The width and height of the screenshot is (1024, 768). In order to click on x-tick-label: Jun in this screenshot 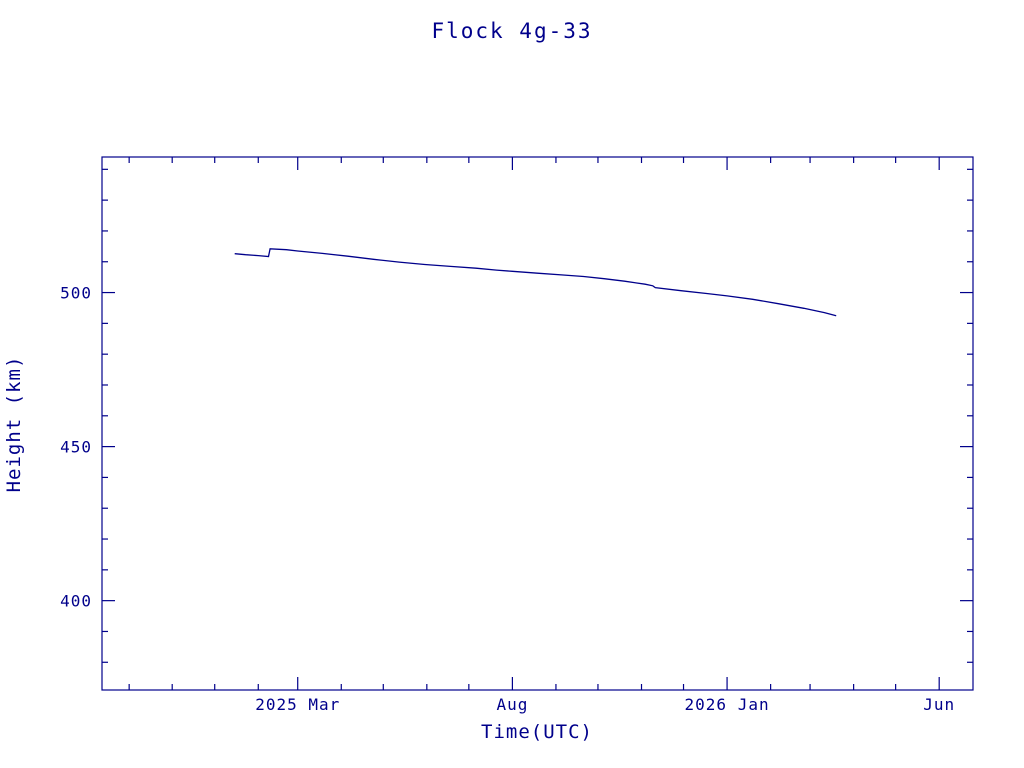, I will do `click(939, 704)`.